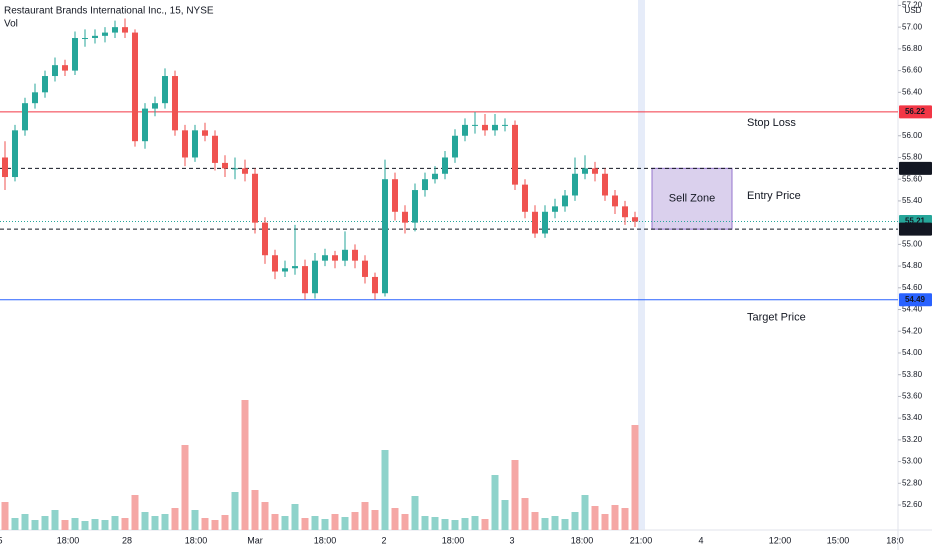  I want to click on y-tick-label: 53.20, so click(912, 439).